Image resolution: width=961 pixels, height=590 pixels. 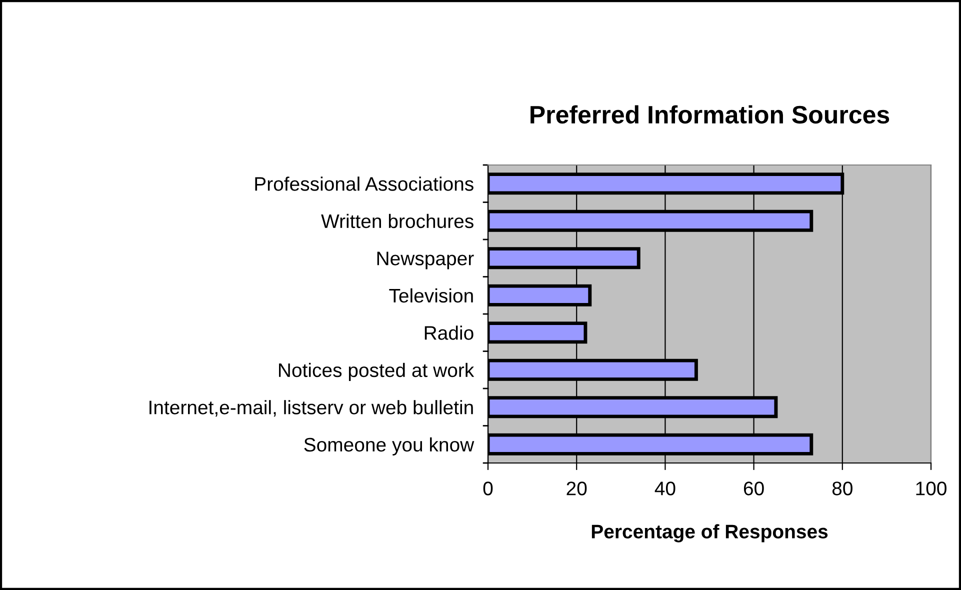 What do you see at coordinates (389, 446) in the screenshot?
I see `y-tick-label: Someone you know` at bounding box center [389, 446].